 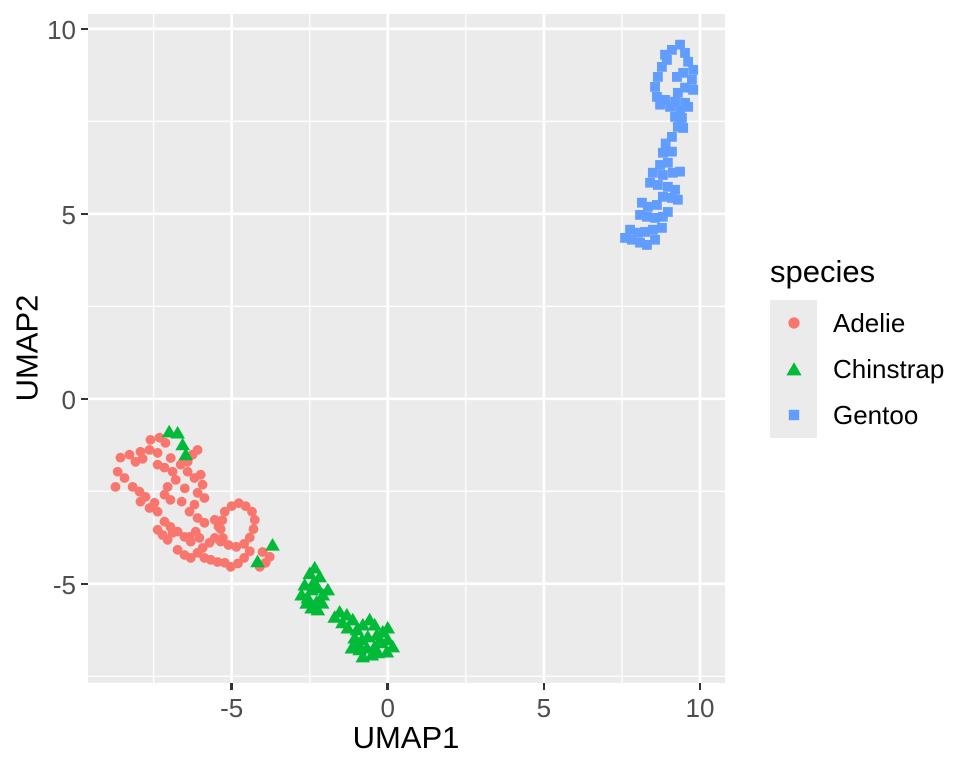 I want to click on legend-row-gentoo: Gentoo, so click(x=857, y=415).